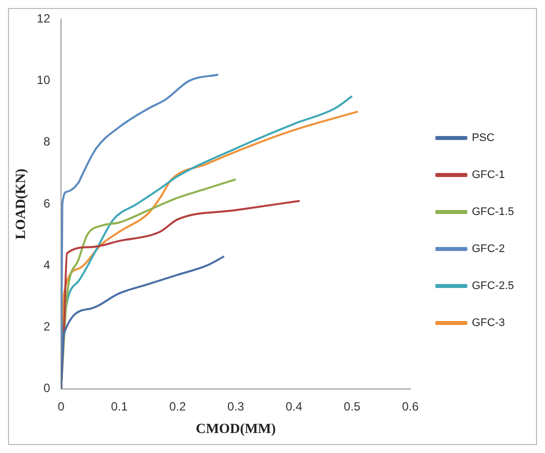 Image resolution: width=545 pixels, height=453 pixels. Describe the element at coordinates (483, 138) in the screenshot. I see `legend-label: PSC` at that location.